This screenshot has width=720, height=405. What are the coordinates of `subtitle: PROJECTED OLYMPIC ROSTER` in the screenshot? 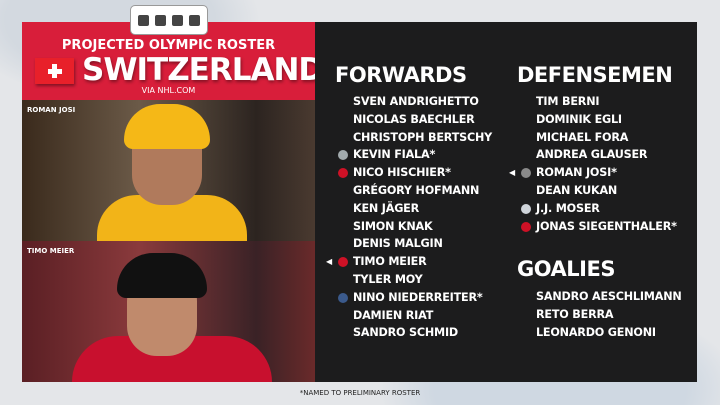 It's located at (168, 45).